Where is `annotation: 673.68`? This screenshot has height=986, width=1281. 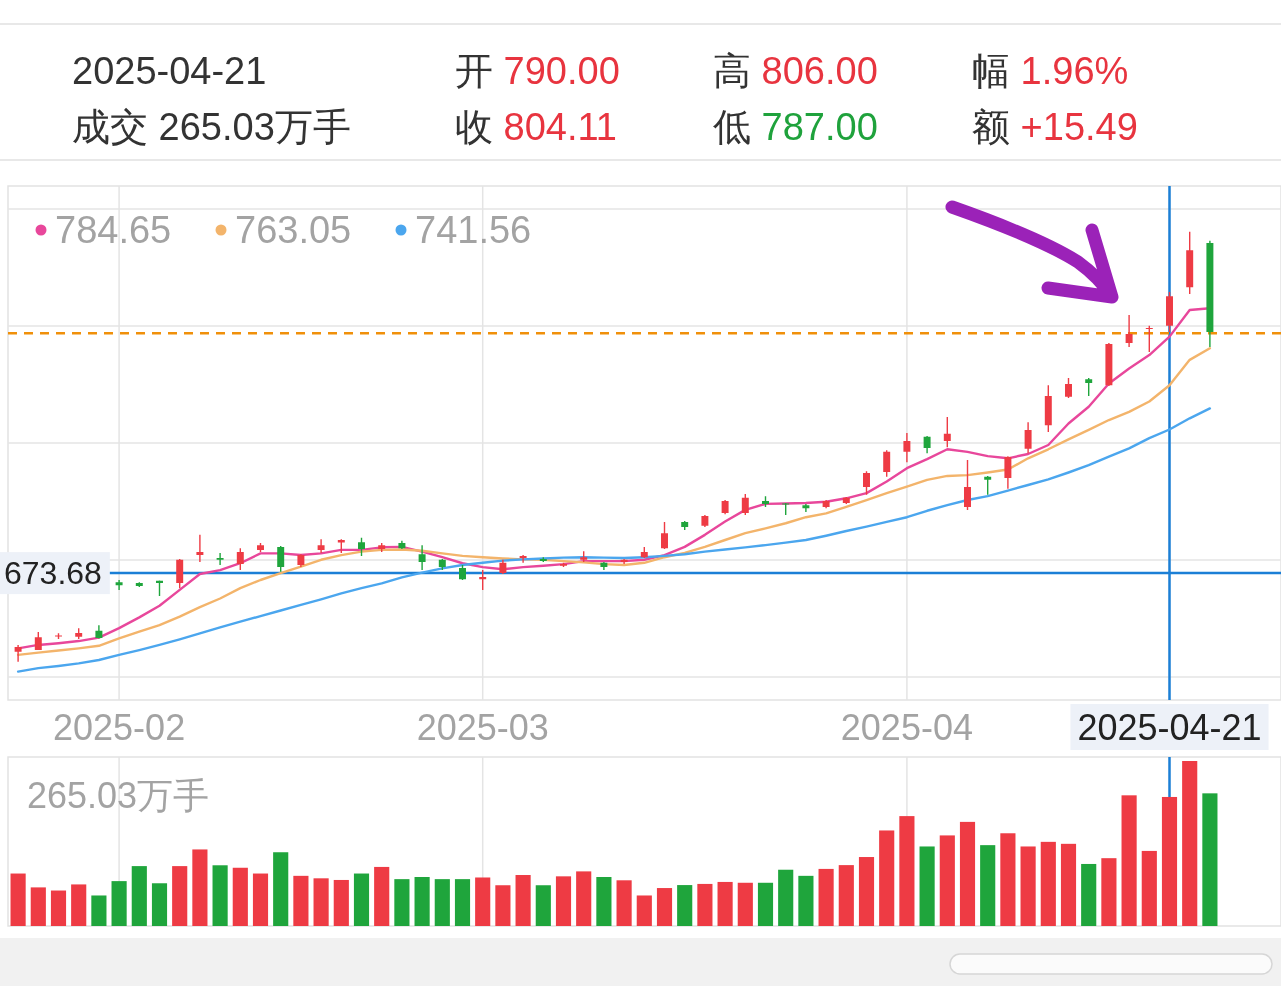
annotation: 673.68 is located at coordinates (53, 573).